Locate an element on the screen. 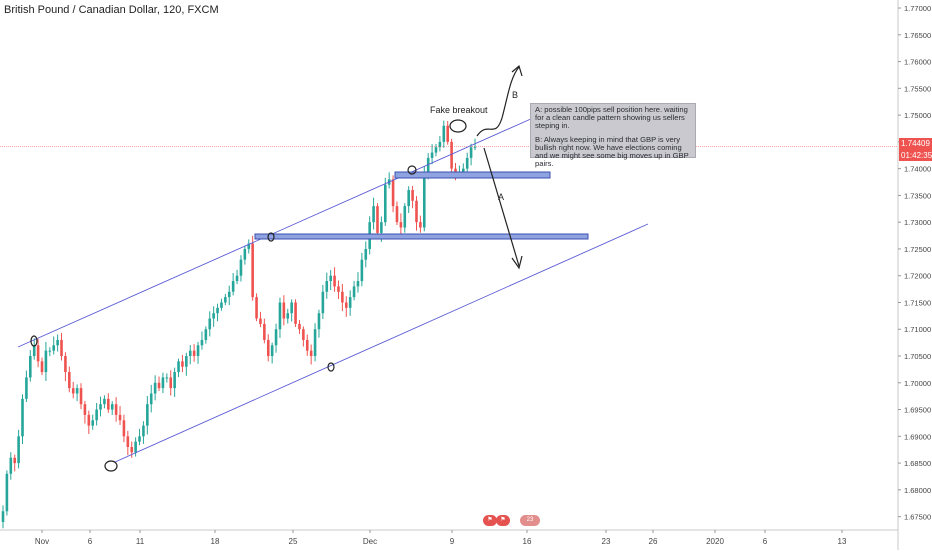  path-a-arrowhead is located at coordinates (517, 262).